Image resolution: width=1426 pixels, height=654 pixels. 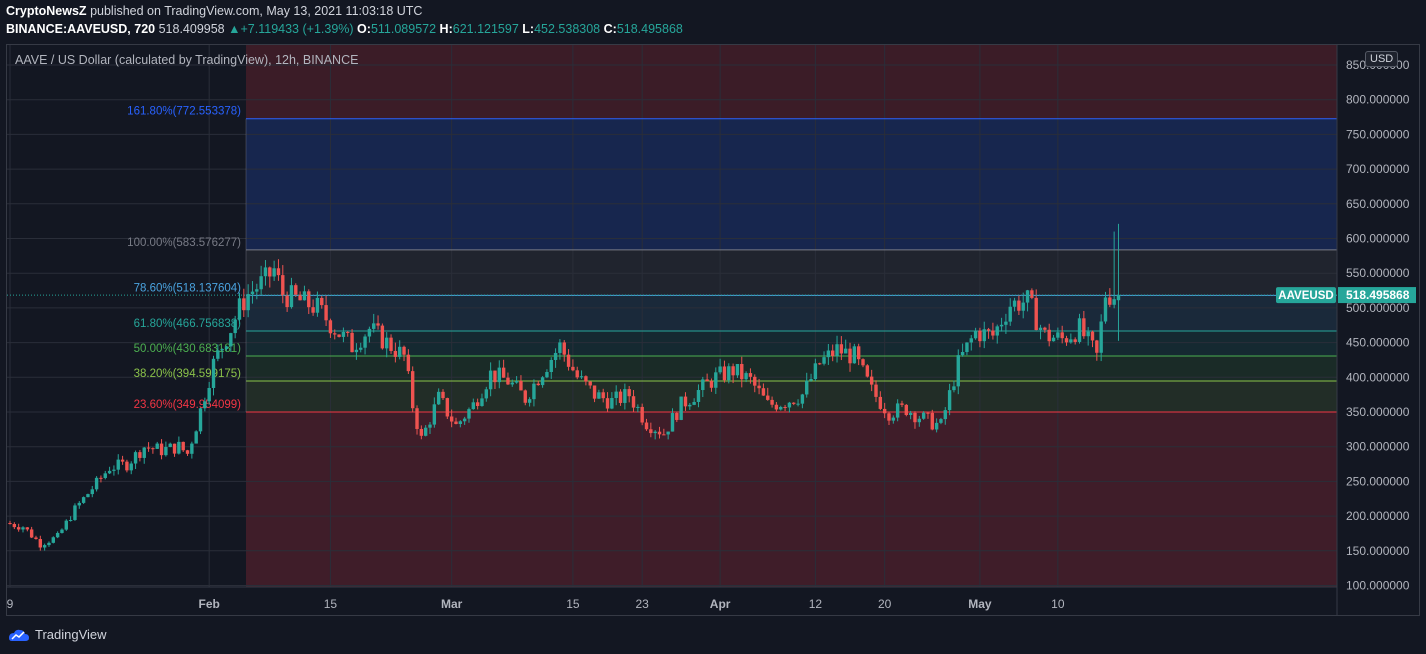 I want to click on fib-level-label: 50.00%(430.683181), so click(x=188, y=349).